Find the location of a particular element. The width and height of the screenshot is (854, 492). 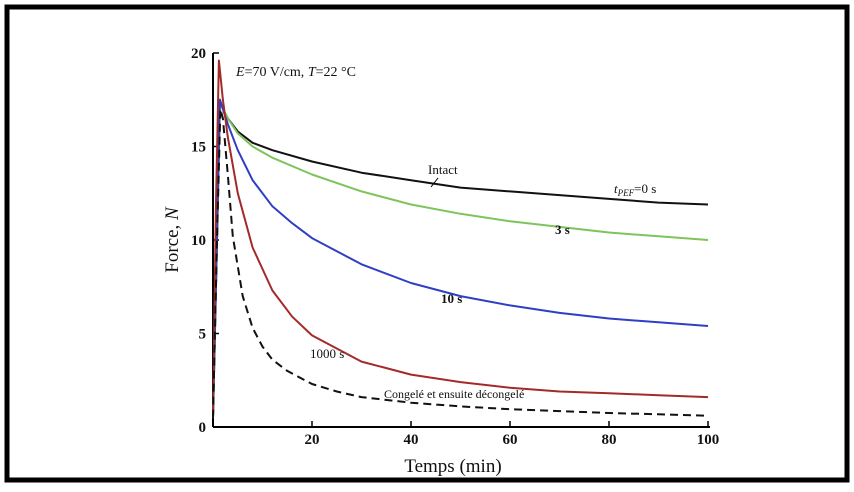

x-tick-label: 80 is located at coordinates (609, 440).